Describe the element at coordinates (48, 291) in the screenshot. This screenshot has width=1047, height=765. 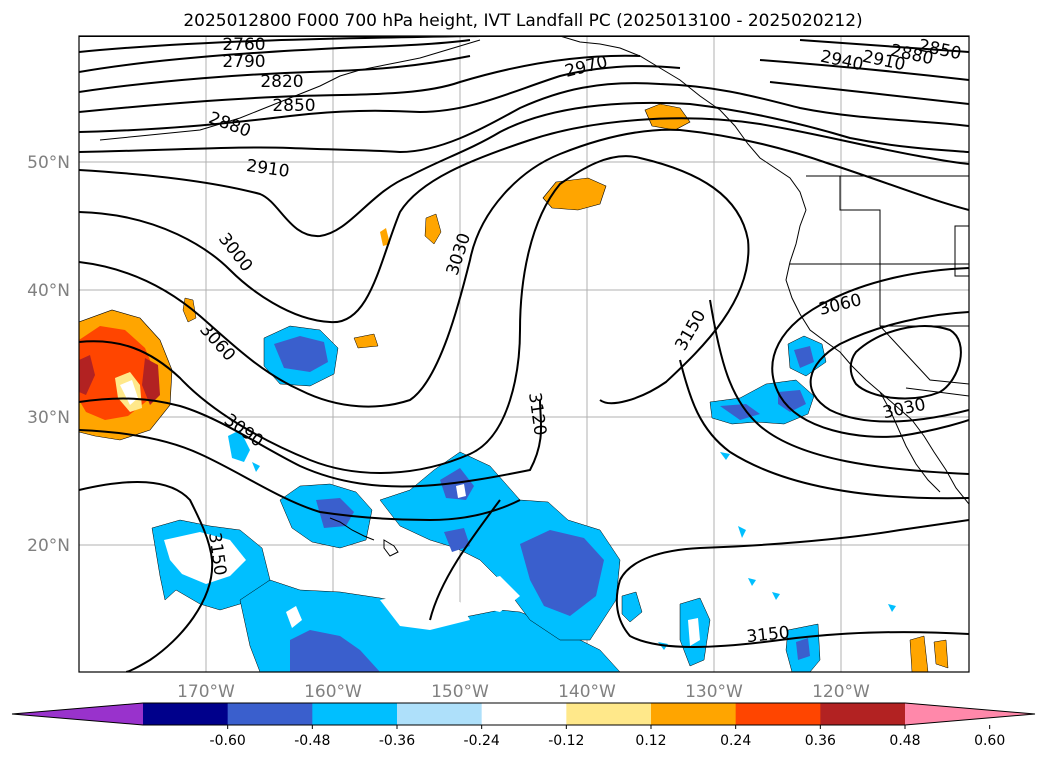
I see `lat-label-40n: 40°N` at that location.